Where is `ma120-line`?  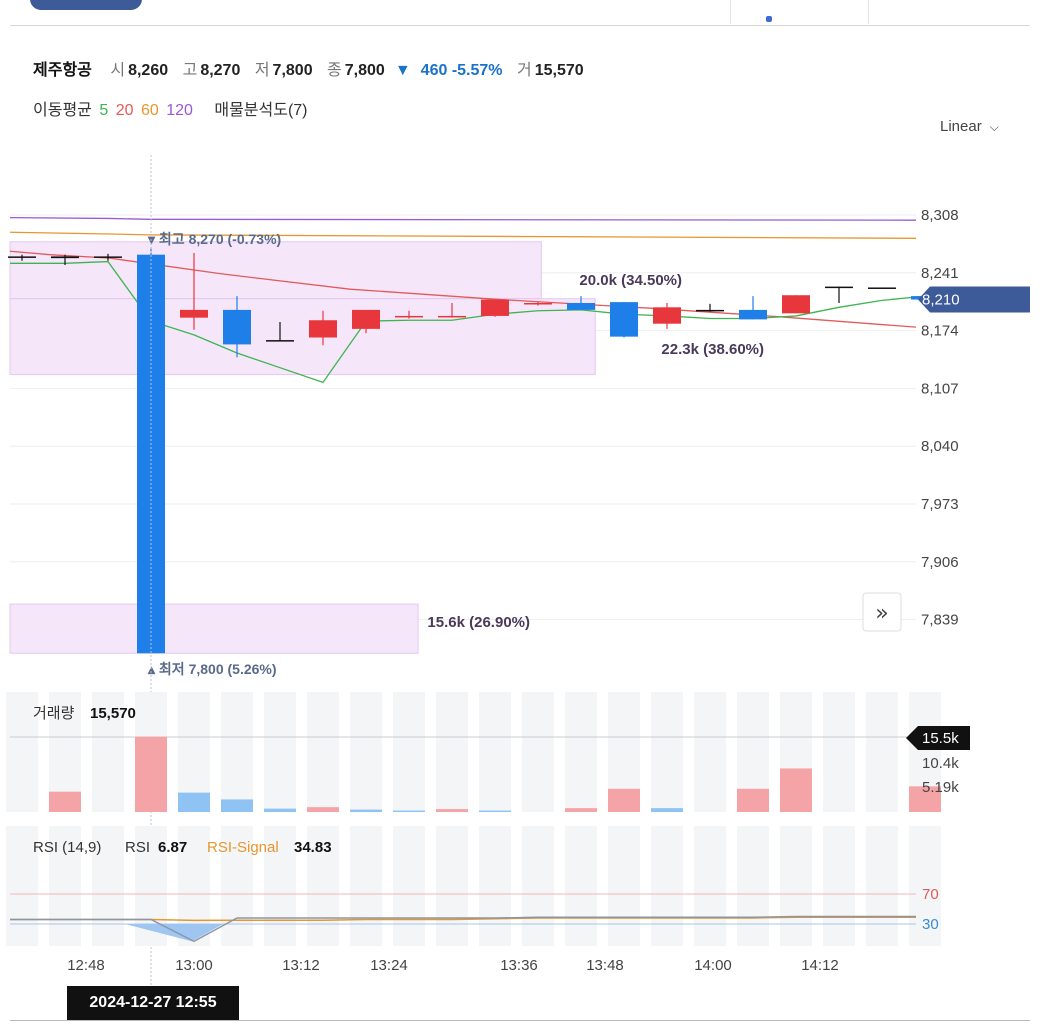 ma120-line is located at coordinates (463, 218).